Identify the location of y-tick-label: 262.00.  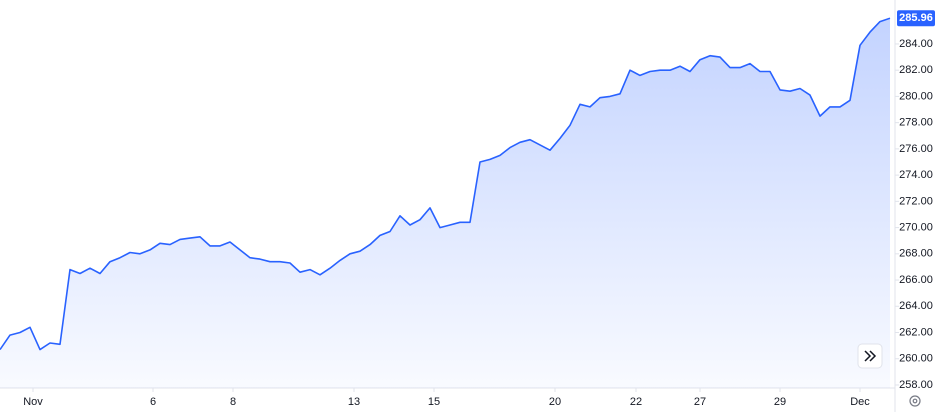
(916, 332).